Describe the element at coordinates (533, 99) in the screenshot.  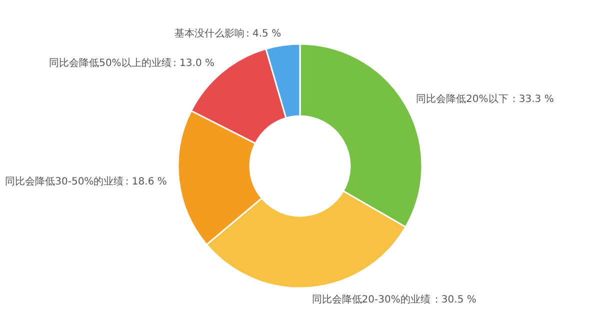
I see `data-label: : 33.3 %` at that location.